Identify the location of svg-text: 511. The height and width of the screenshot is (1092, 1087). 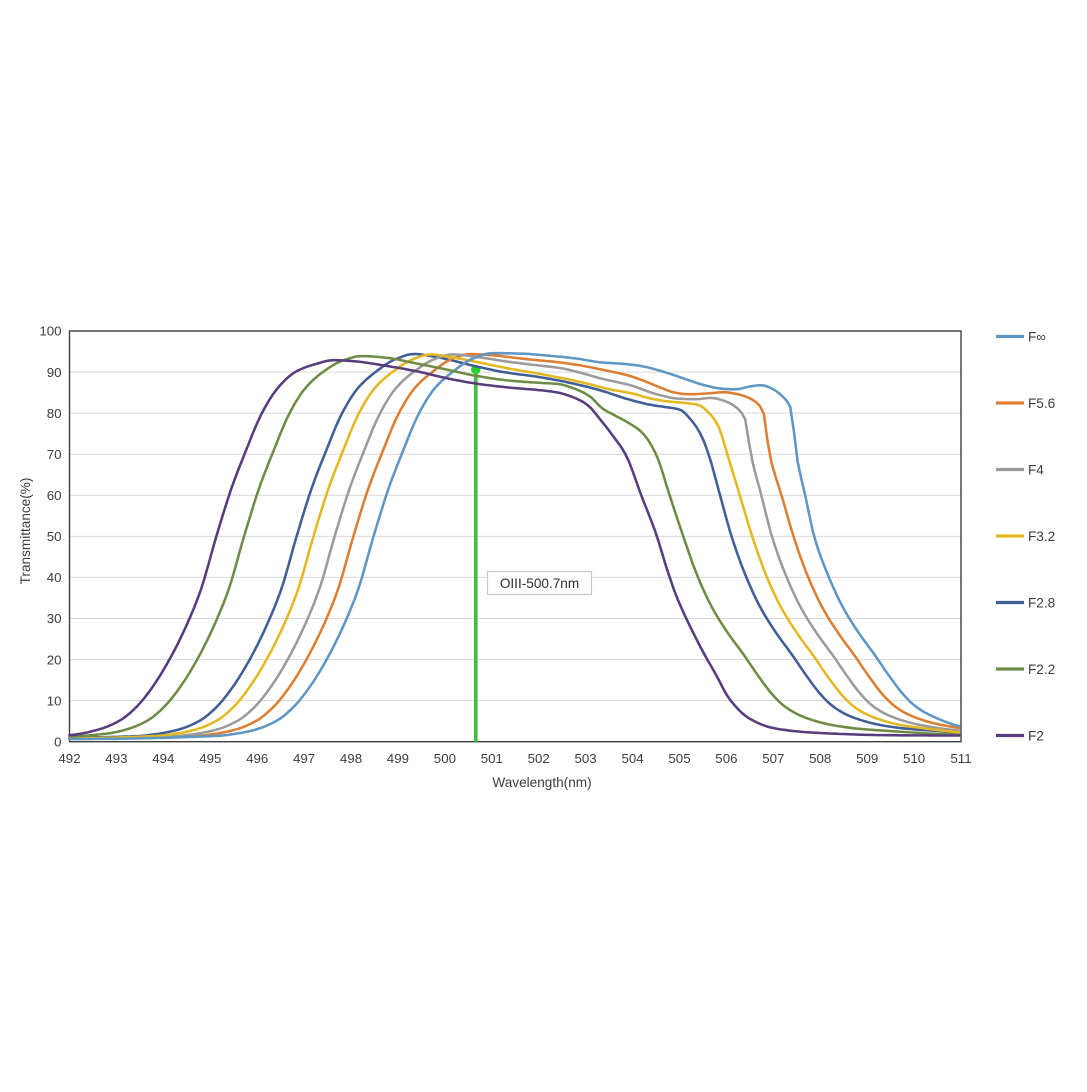
(960, 758).